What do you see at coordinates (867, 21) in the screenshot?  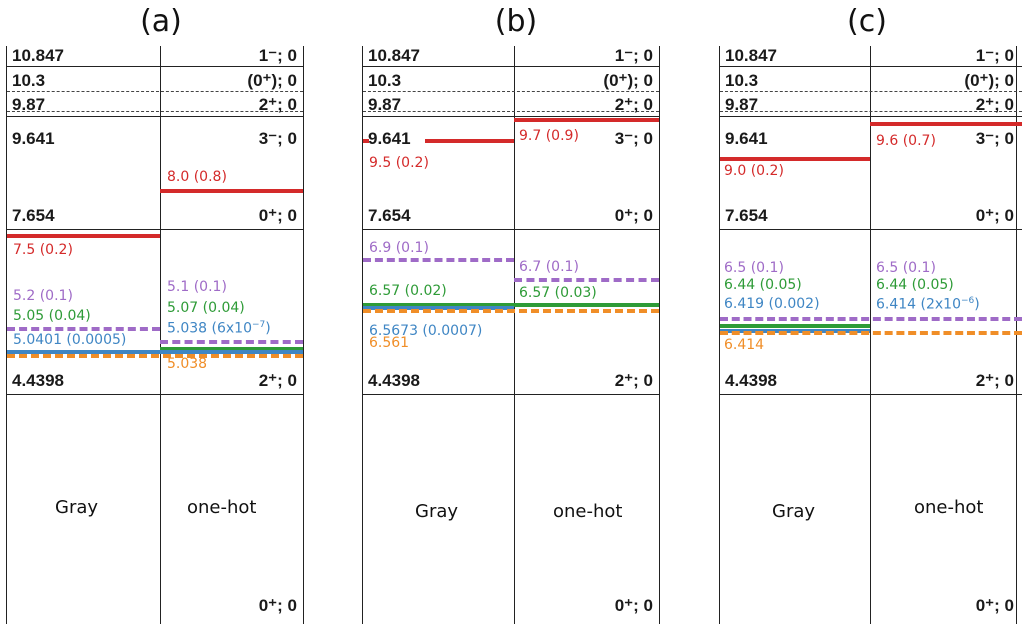 I see `panel-c-title: (c)` at bounding box center [867, 21].